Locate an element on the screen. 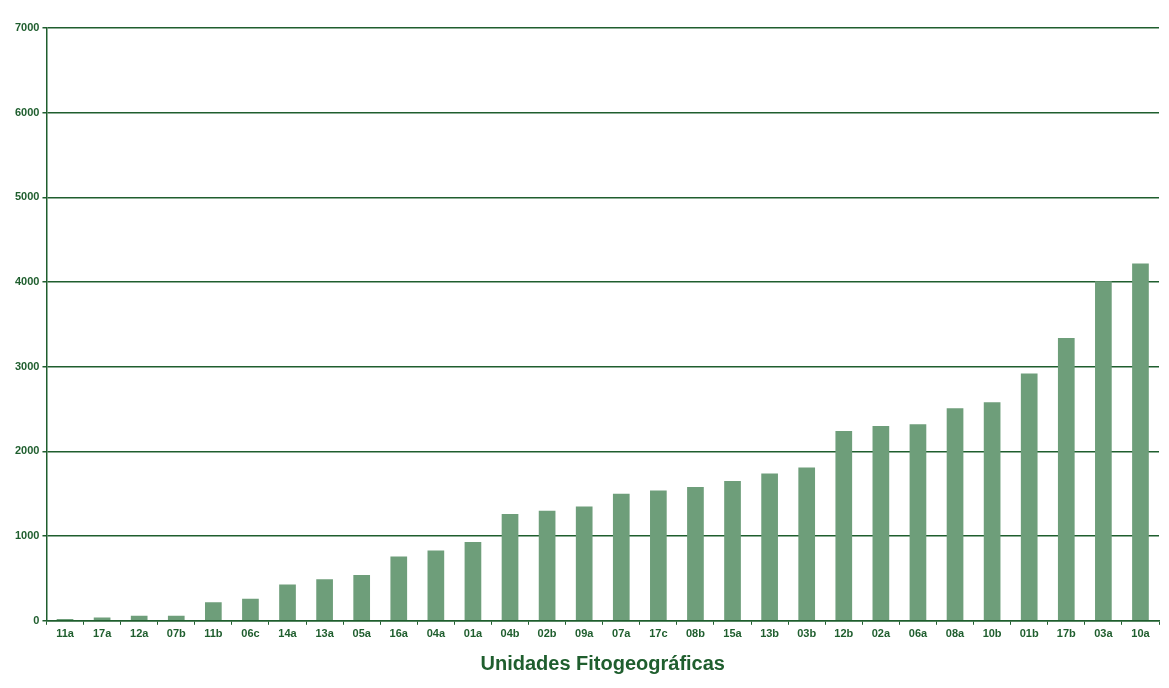  x-tick-label: 13b is located at coordinates (770, 633).